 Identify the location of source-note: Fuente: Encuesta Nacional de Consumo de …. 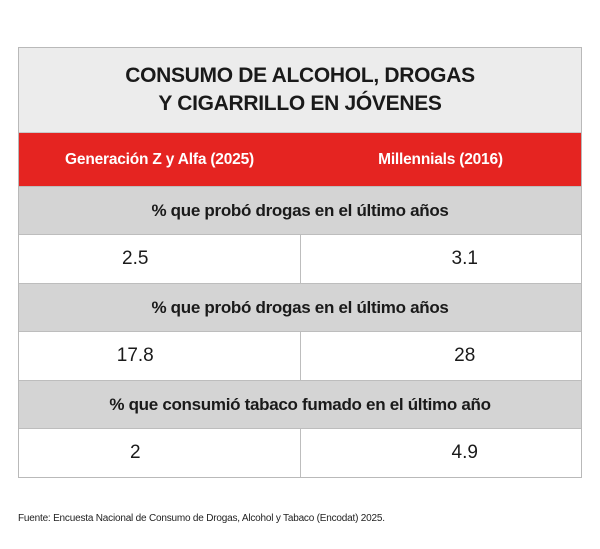
(201, 518).